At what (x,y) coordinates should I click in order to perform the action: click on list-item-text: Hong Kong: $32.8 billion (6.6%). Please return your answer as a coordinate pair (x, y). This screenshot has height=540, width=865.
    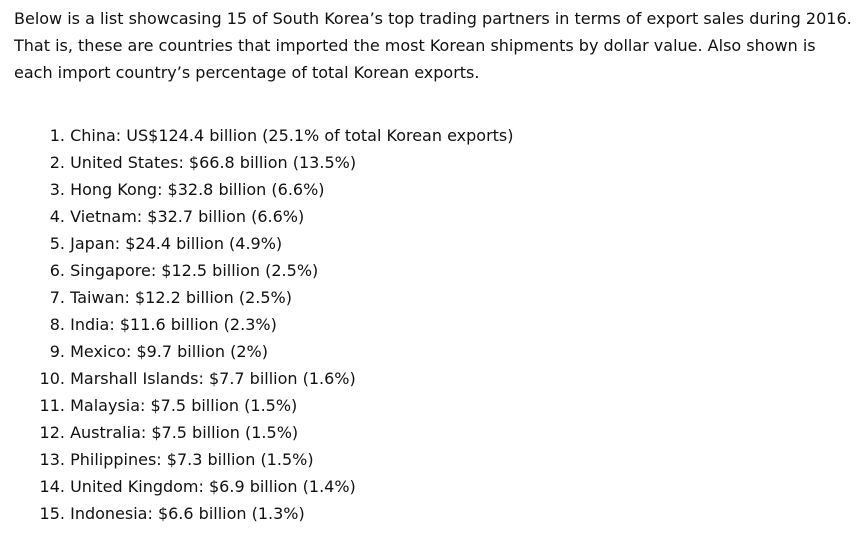
    Looking at the image, I should click on (197, 189).